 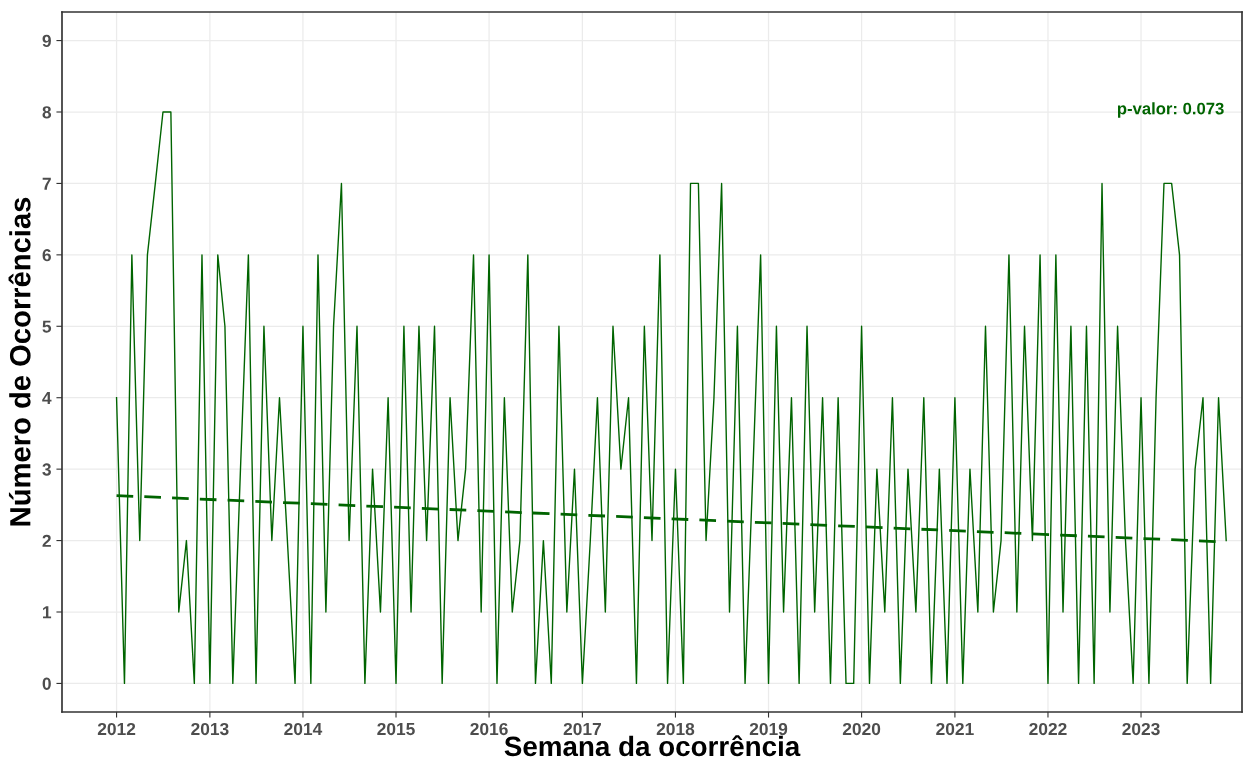 I want to click on y-tick-label: 7, so click(x=46, y=183).